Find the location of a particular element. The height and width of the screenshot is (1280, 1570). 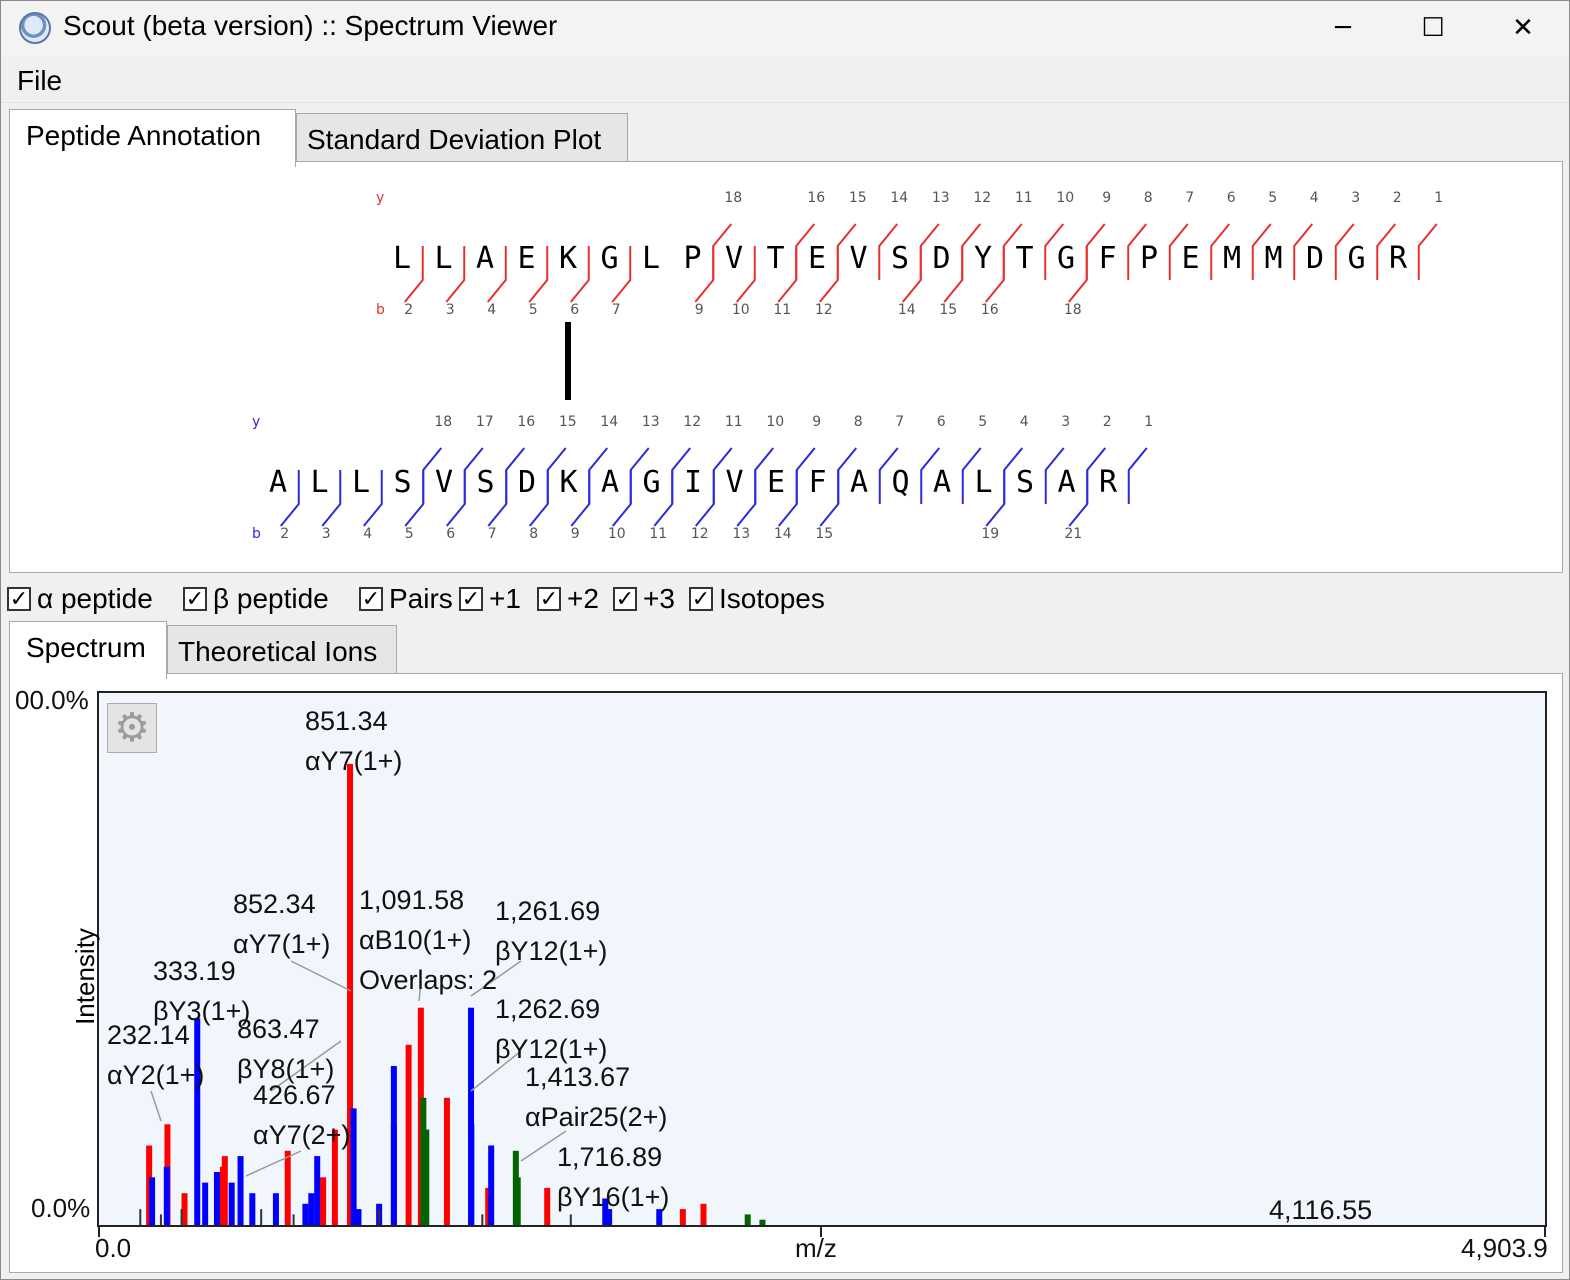

alpha-residue: K is located at coordinates (568, 258).